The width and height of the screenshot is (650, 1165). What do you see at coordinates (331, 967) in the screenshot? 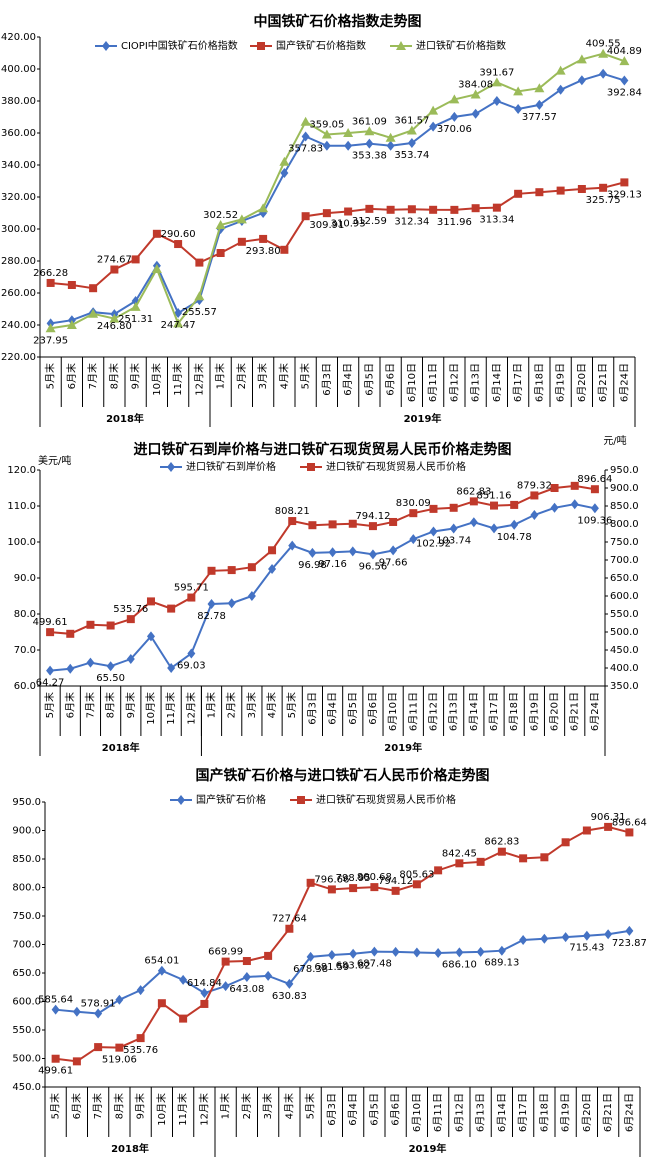
I see `value-label: 681.59` at bounding box center [331, 967].